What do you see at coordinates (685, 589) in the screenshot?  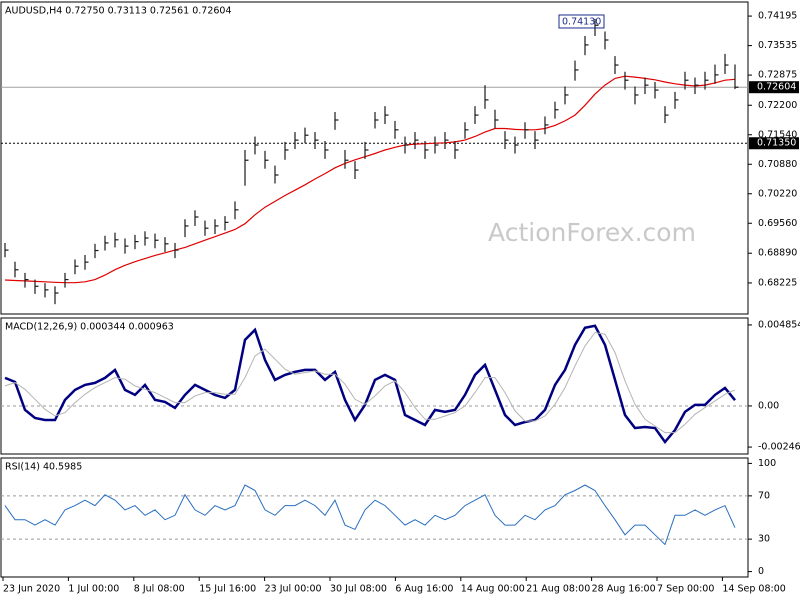 I see `x-tick-label: 7 Sep 00:00` at bounding box center [685, 589].